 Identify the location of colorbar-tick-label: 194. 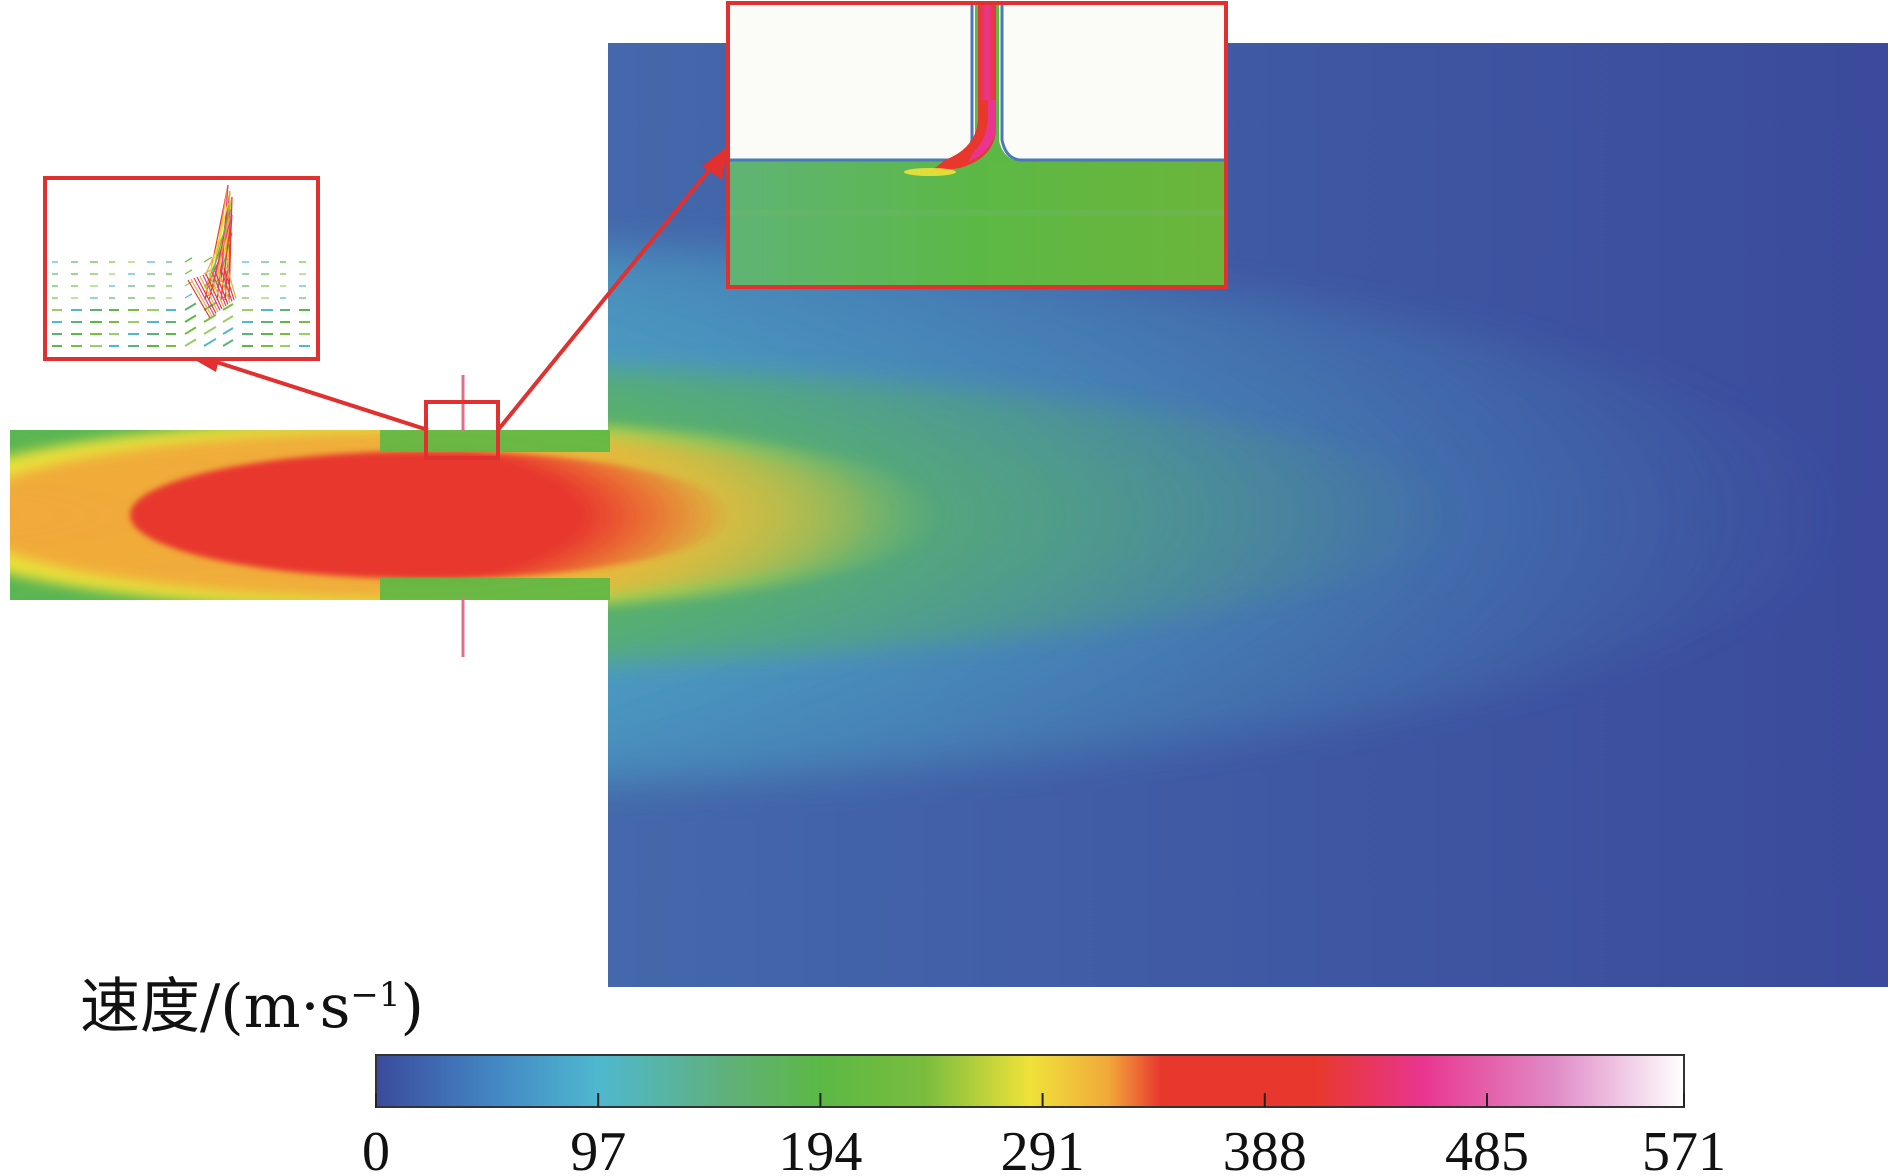
(820, 1148).